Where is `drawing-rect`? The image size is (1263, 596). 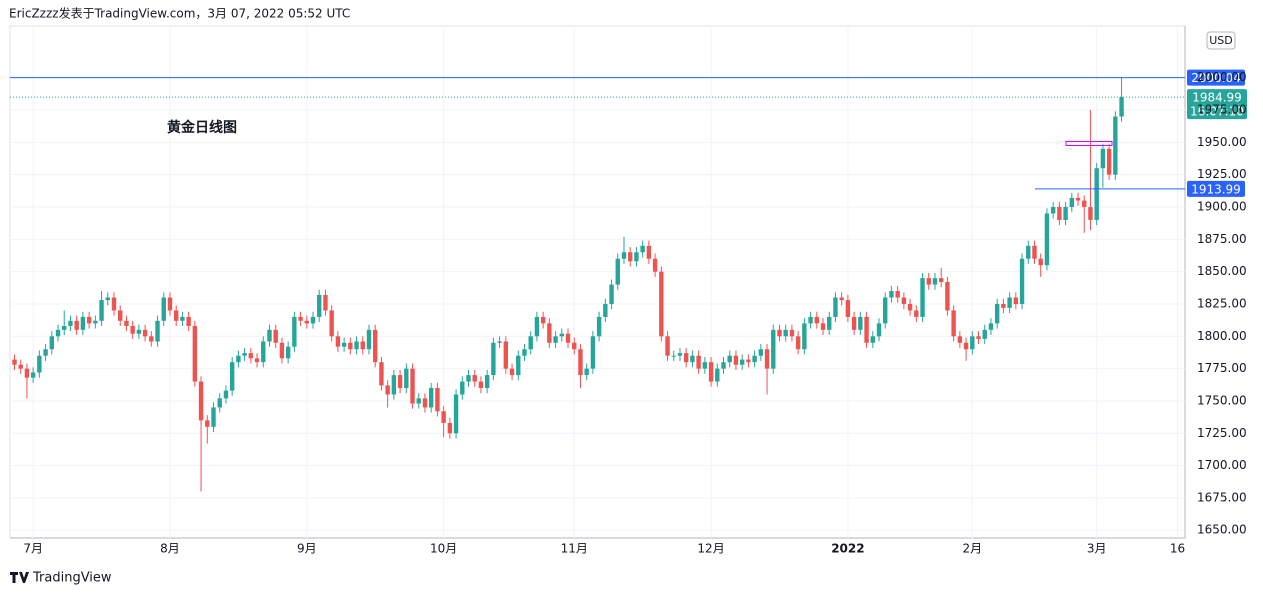 drawing-rect is located at coordinates (1089, 143).